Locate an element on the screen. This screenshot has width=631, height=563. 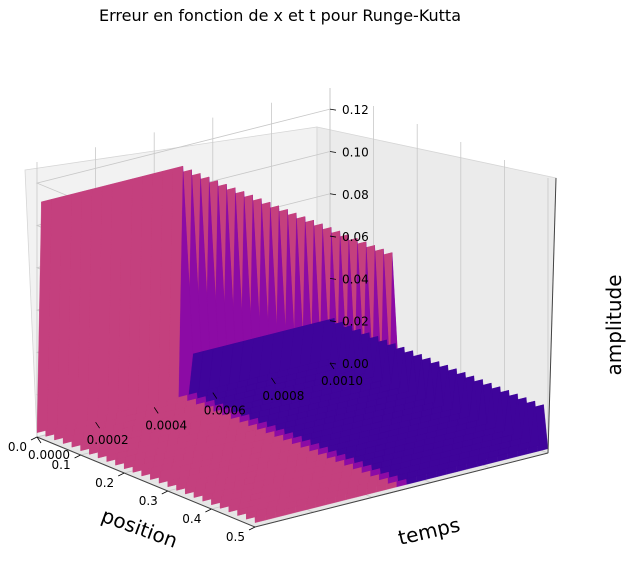
y-tick-label: 0.0002 is located at coordinates (108, 440).